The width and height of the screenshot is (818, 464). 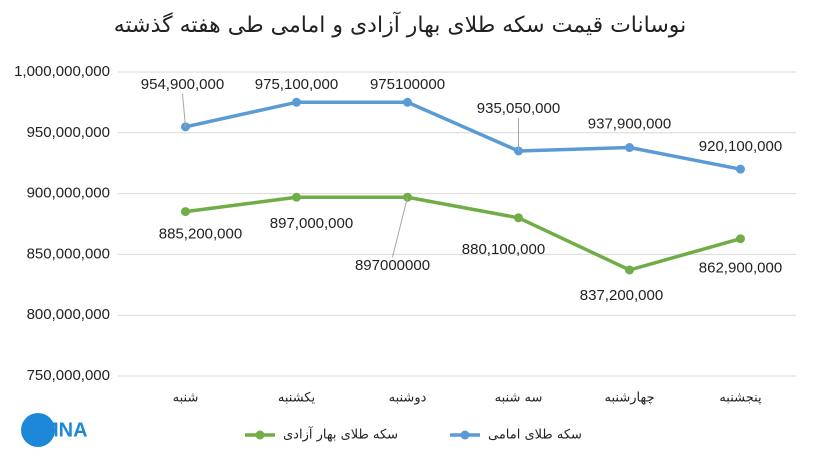 I want to click on data-label: 862,900,000, so click(x=740, y=268).